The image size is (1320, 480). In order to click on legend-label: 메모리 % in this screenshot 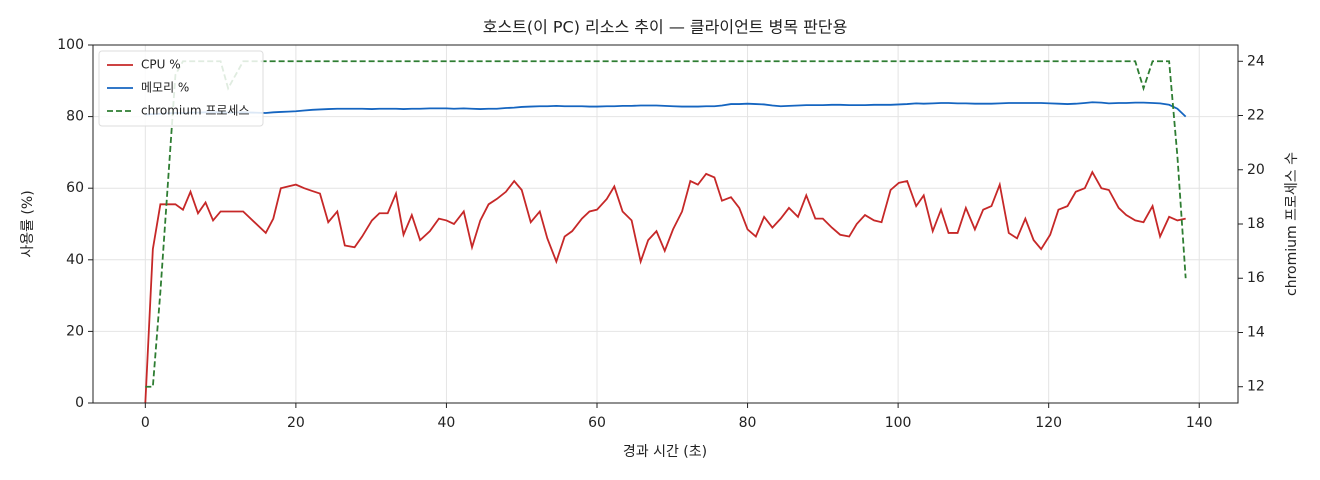, I will do `click(165, 88)`.